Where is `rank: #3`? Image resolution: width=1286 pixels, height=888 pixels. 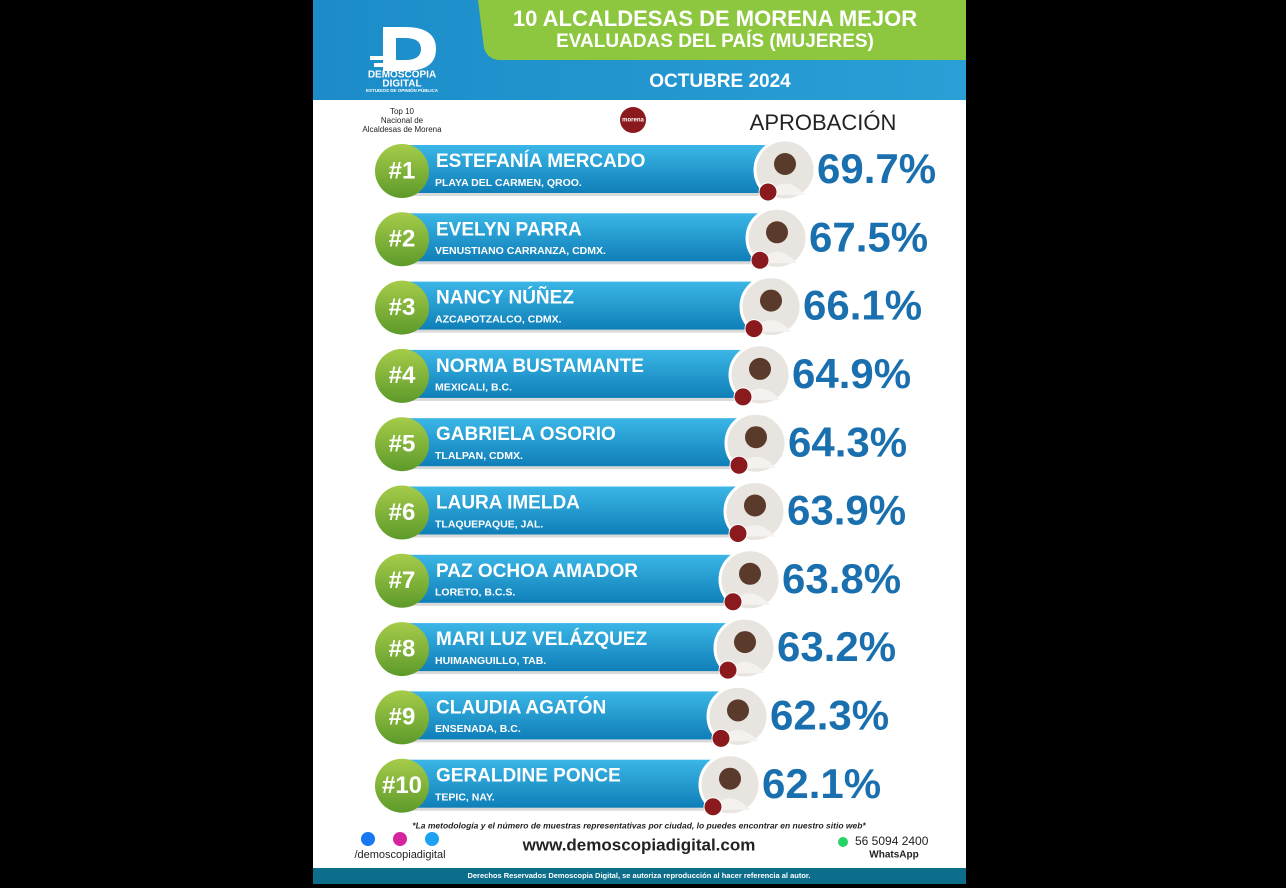
rank: #3 is located at coordinates (402, 307).